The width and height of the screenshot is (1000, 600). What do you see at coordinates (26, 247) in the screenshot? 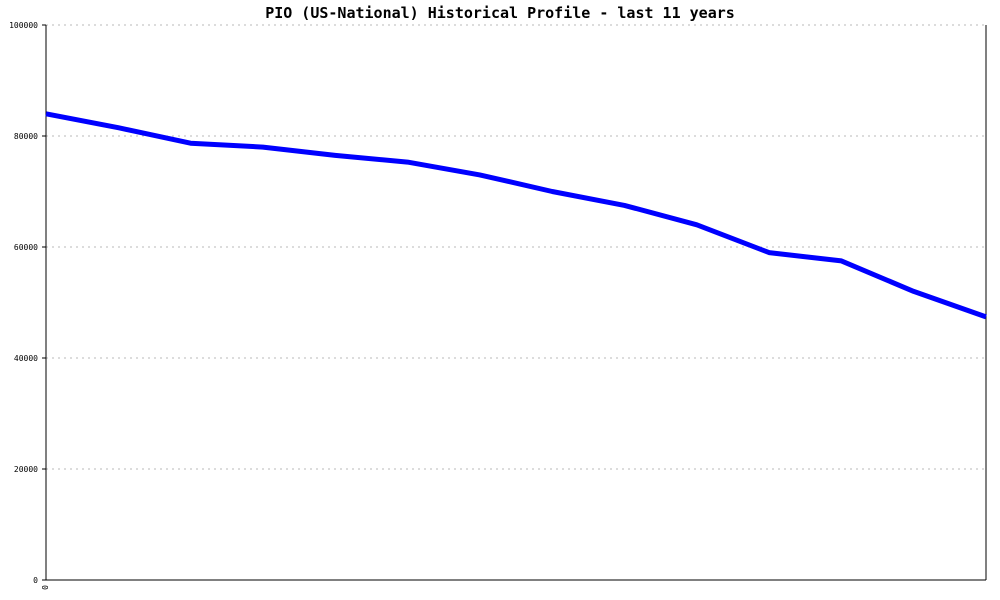
I see `y-tick-label: 60000` at bounding box center [26, 247].